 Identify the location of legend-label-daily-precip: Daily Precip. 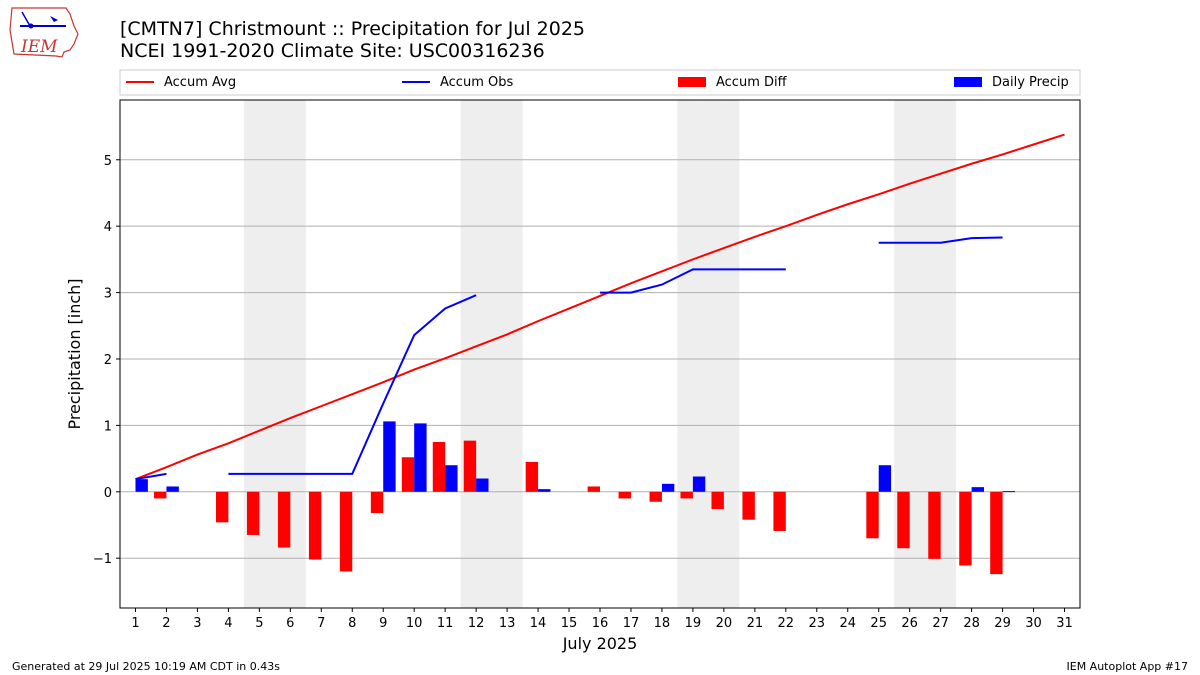
(1030, 82).